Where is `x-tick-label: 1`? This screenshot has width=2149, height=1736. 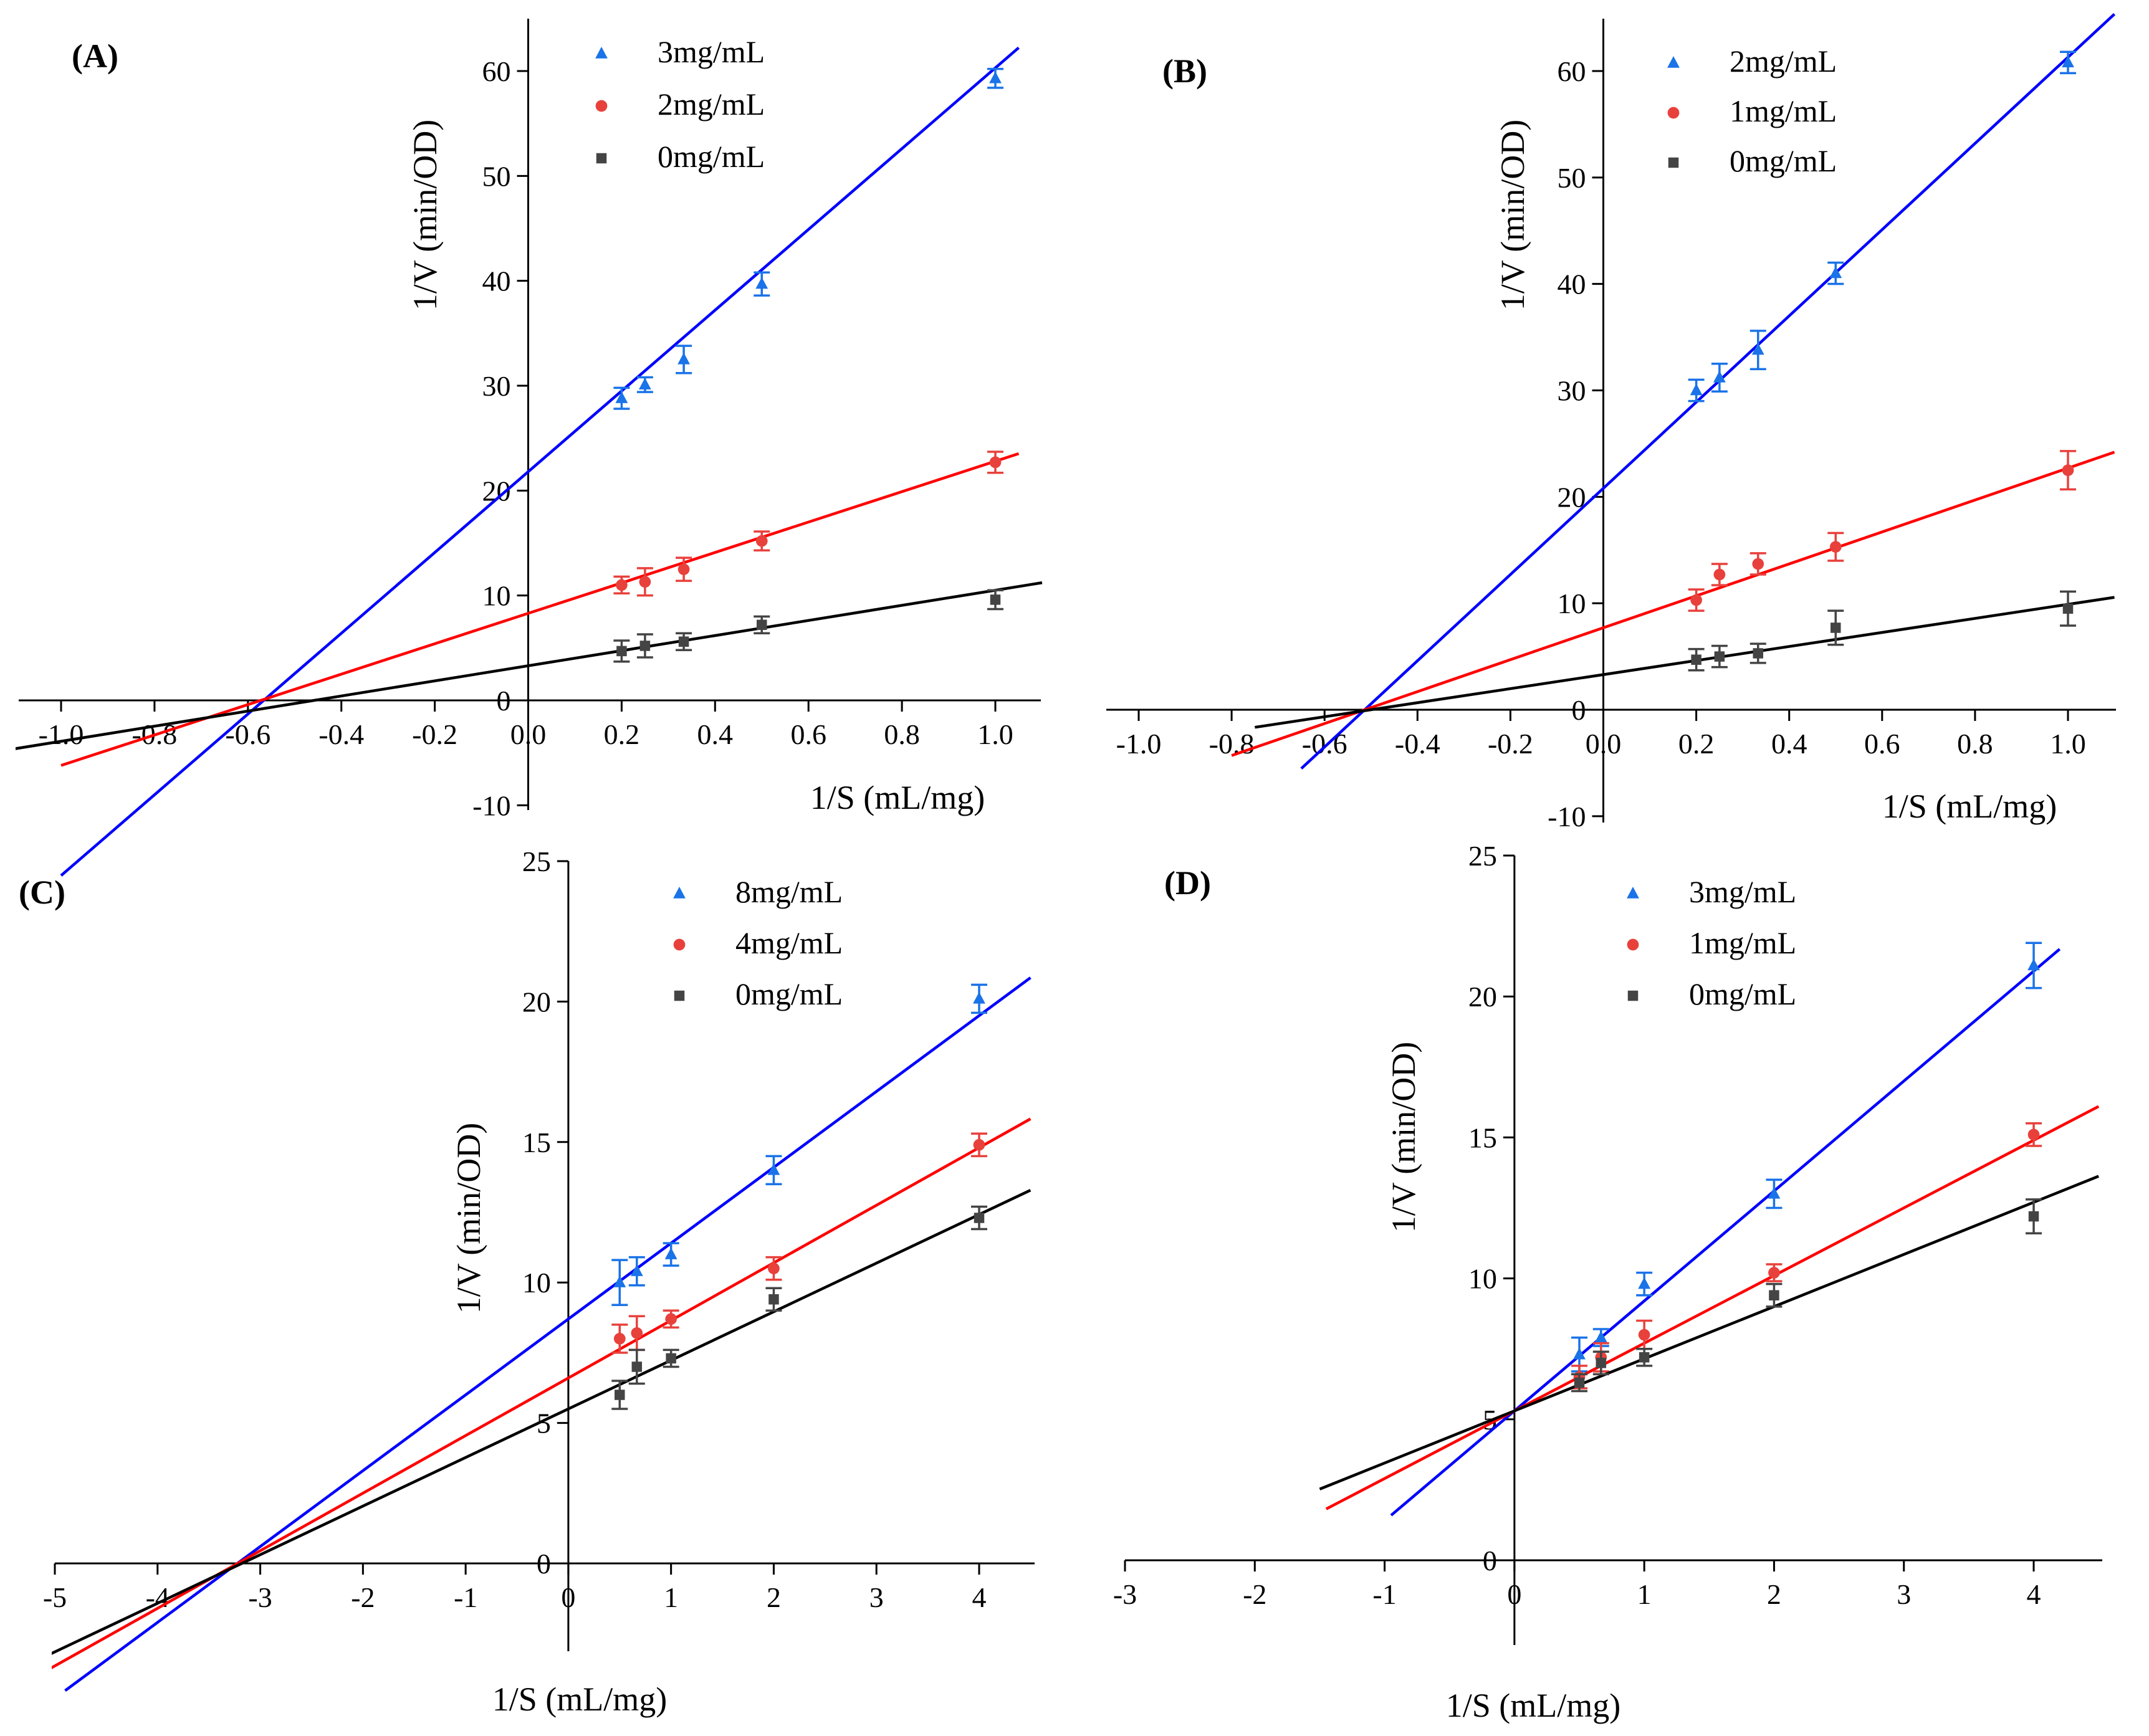
x-tick-label: 1 is located at coordinates (1644, 1594).